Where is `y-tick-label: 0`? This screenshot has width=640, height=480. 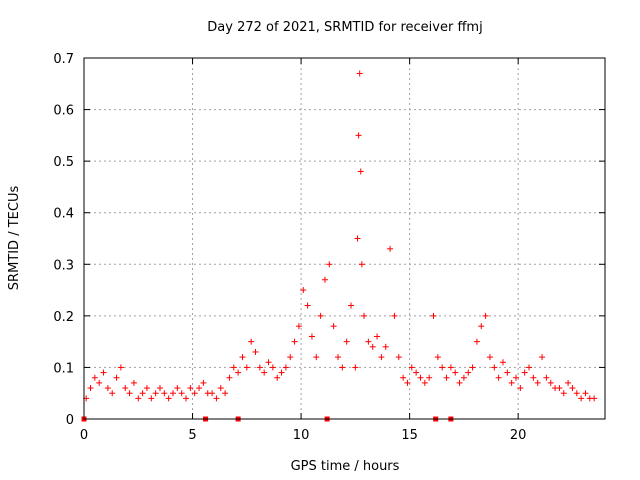
y-tick-label: 0 is located at coordinates (70, 420).